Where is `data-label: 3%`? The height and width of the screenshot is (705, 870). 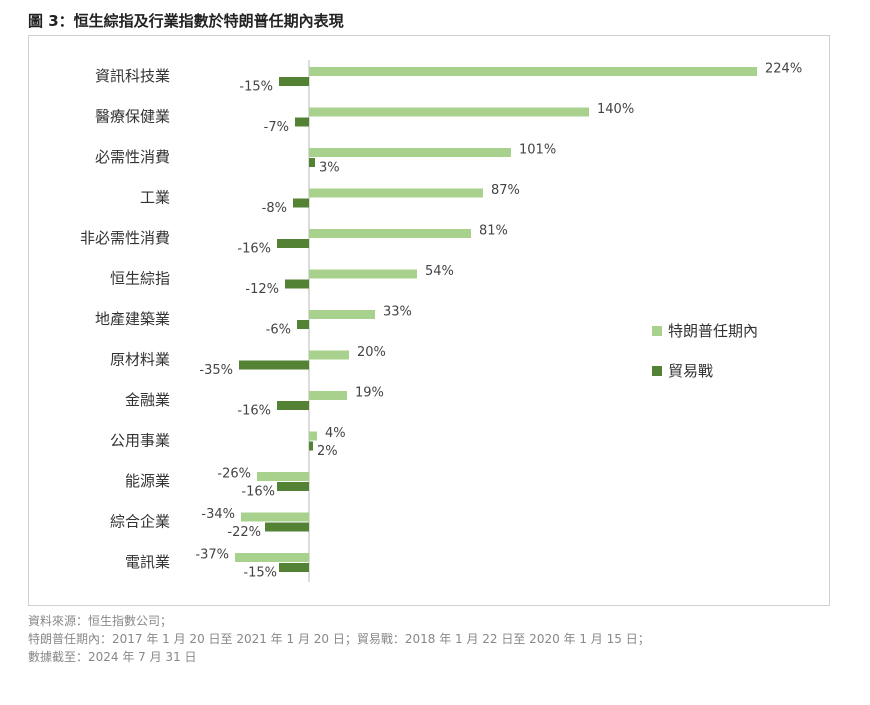
data-label: 3% is located at coordinates (329, 168).